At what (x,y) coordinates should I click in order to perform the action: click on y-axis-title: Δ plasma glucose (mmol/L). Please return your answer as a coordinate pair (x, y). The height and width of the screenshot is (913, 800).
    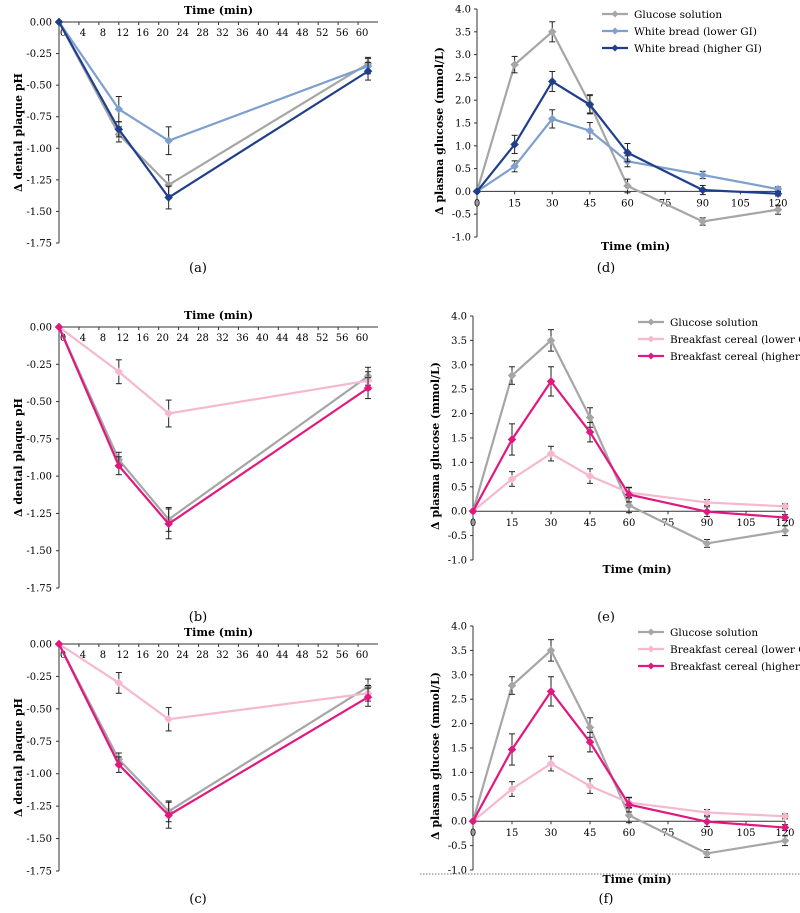
    Looking at the image, I should click on (435, 756).